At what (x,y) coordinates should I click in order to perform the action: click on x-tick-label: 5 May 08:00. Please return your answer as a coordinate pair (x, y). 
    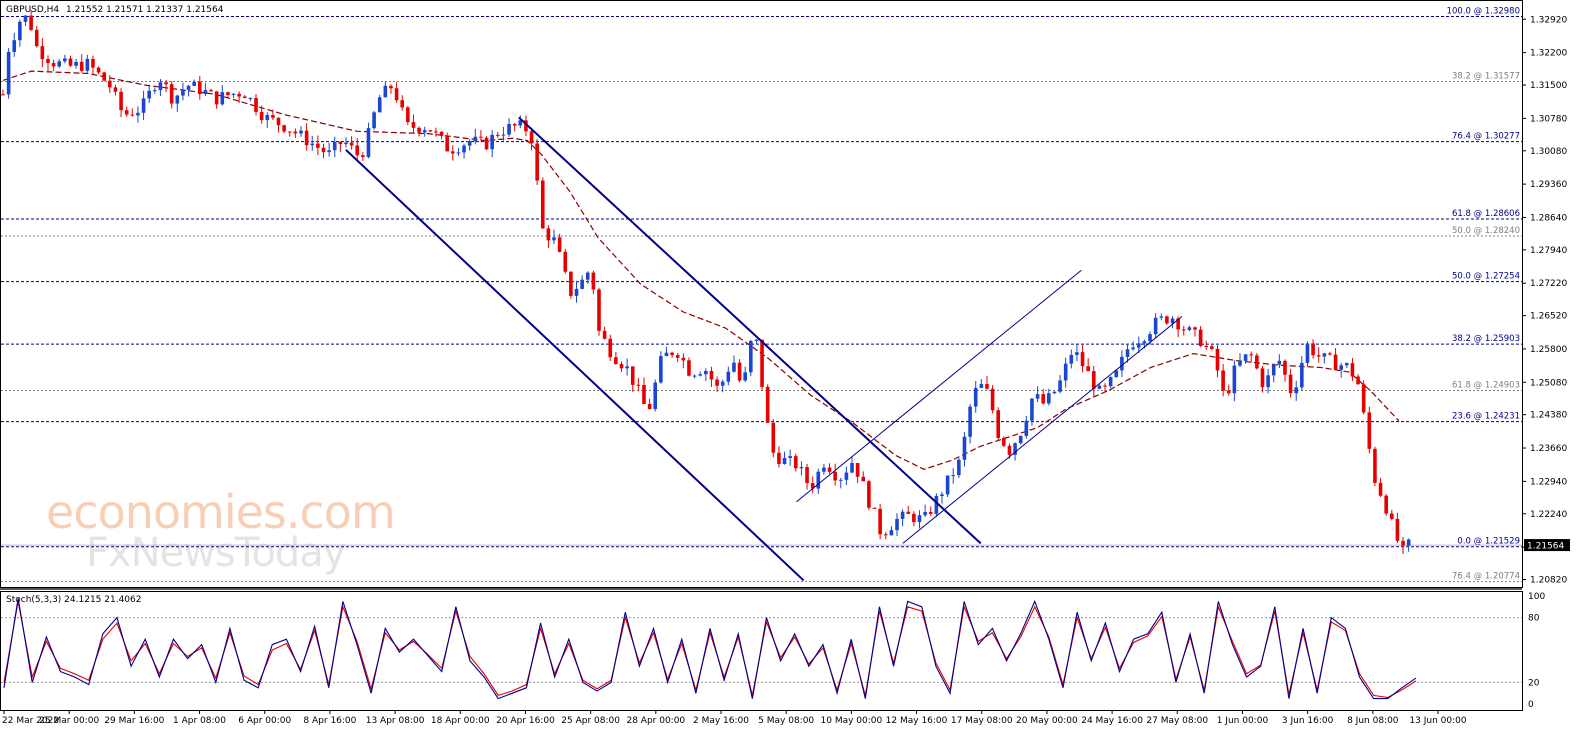
    Looking at the image, I should click on (786, 721).